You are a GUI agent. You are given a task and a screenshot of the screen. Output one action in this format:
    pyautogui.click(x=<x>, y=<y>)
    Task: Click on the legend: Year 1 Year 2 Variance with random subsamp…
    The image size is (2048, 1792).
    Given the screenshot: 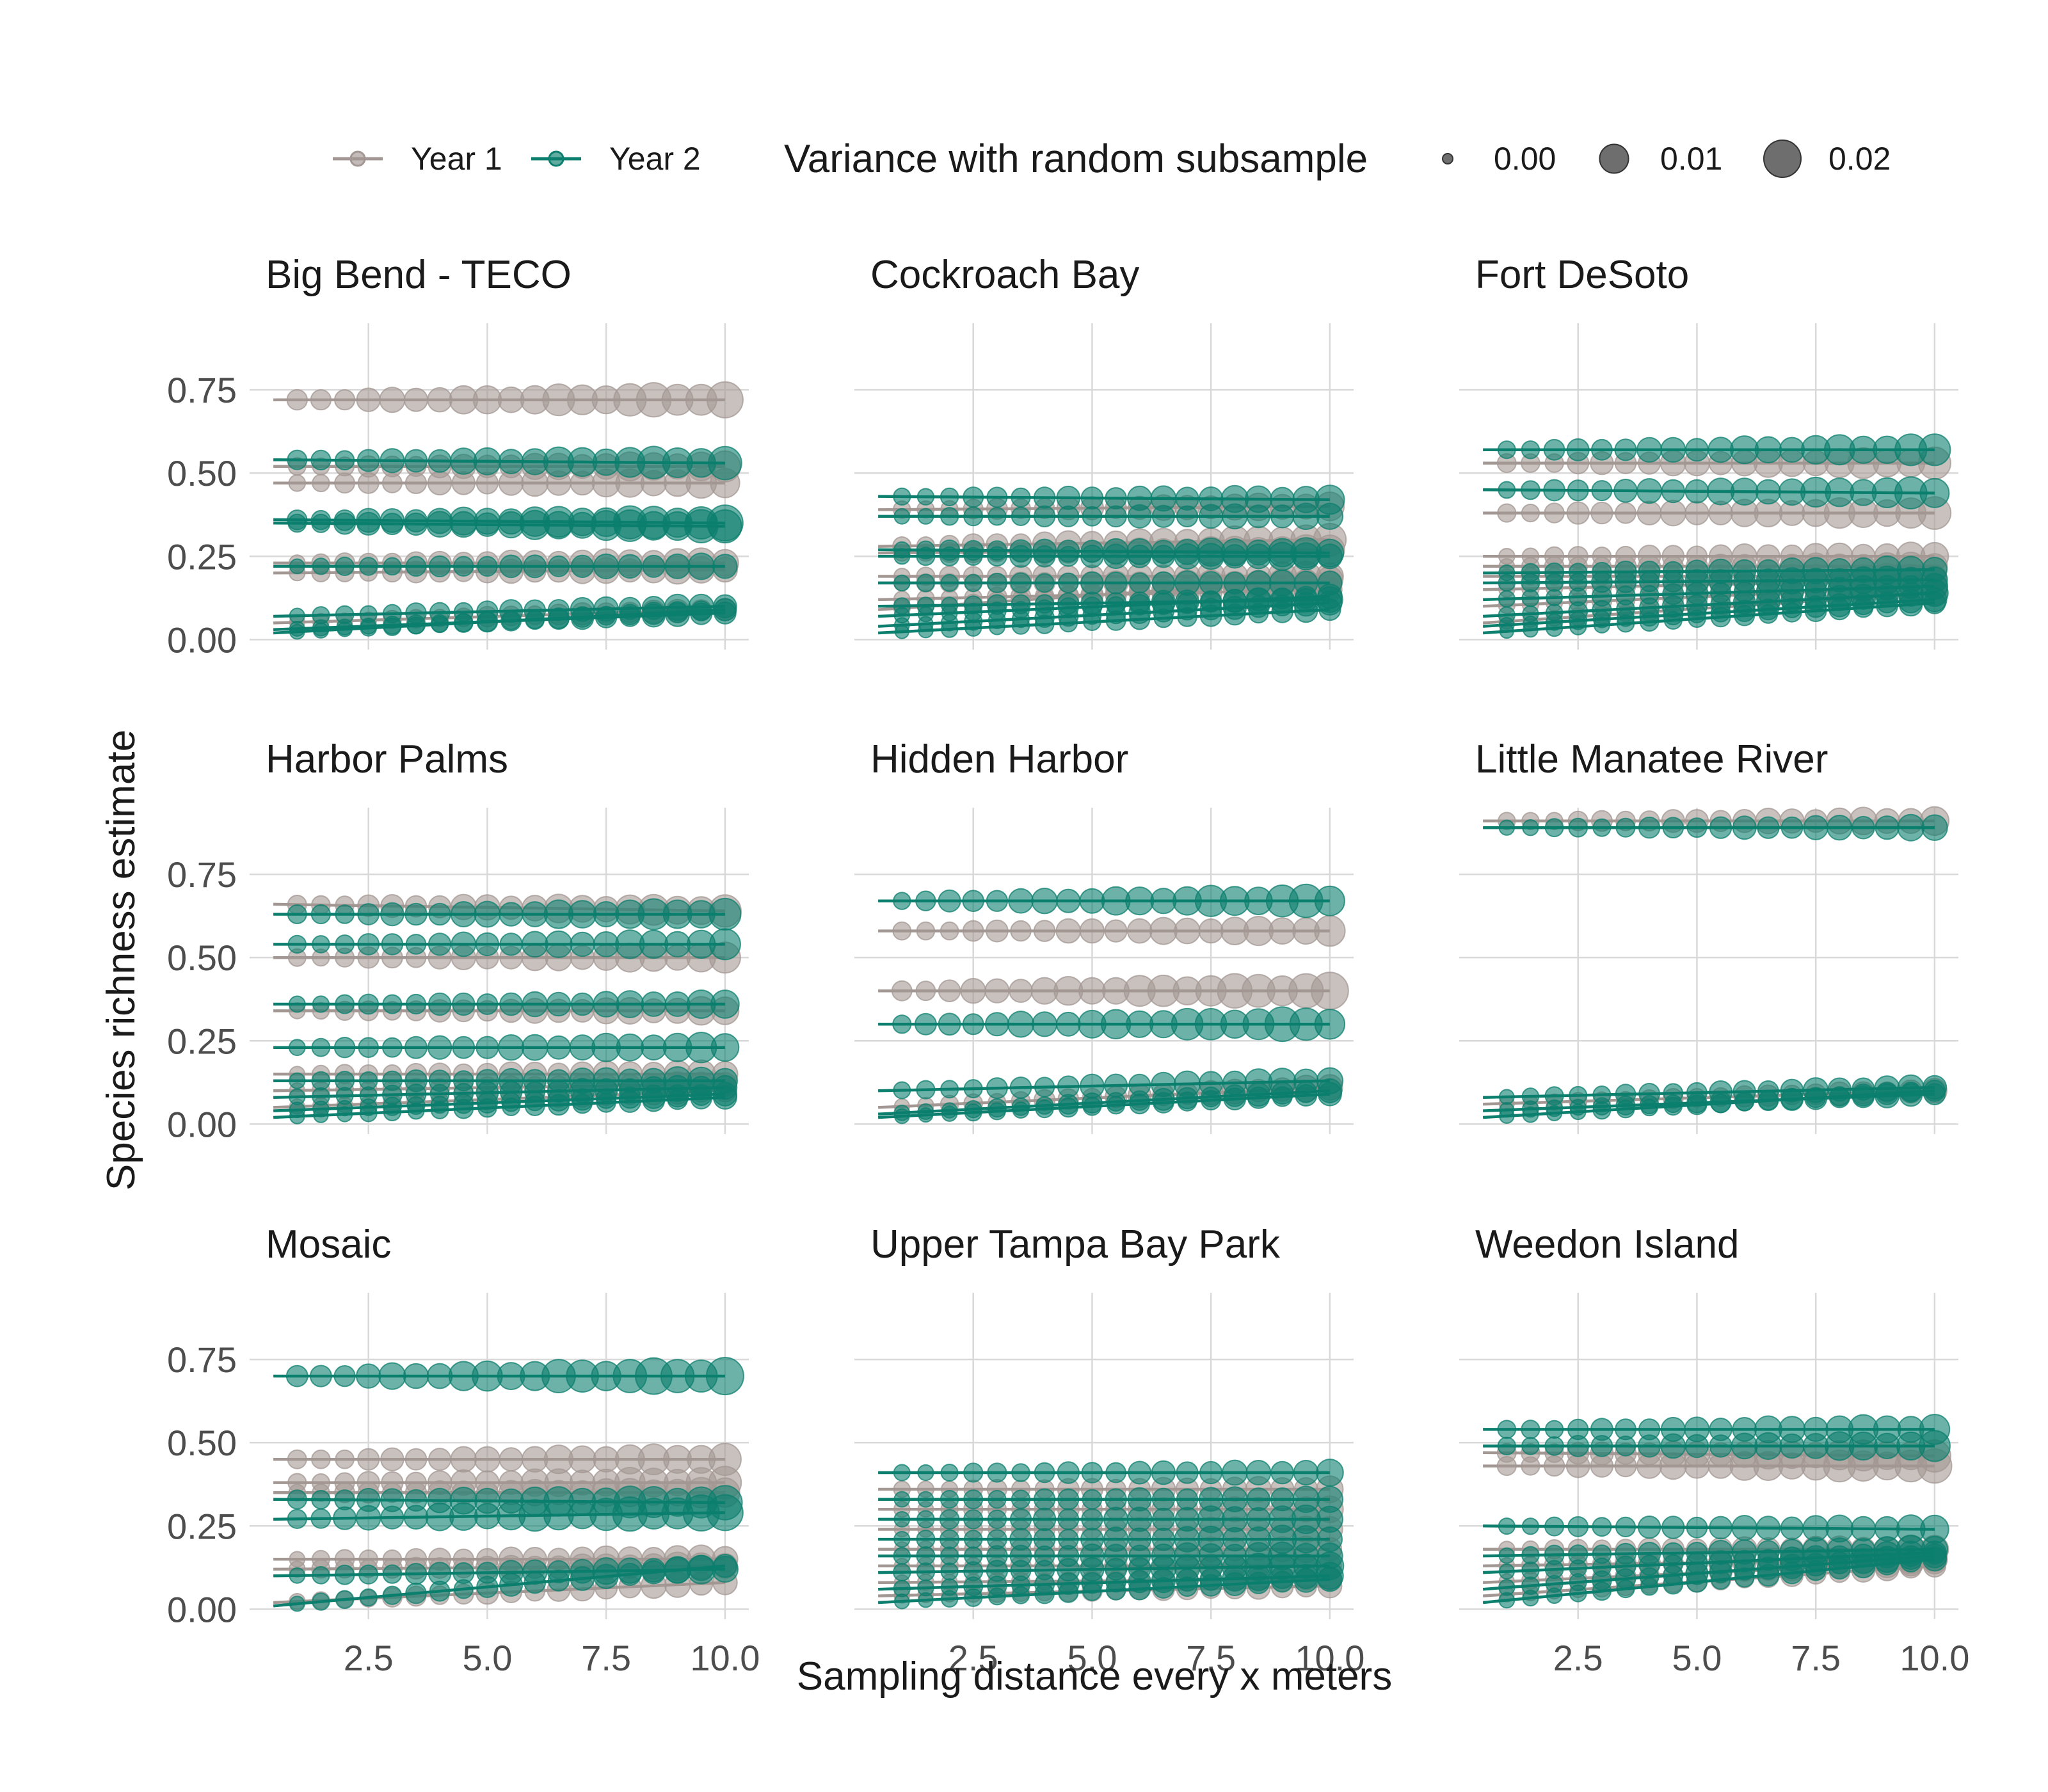 What is the action you would take?
    pyautogui.click(x=1112, y=159)
    